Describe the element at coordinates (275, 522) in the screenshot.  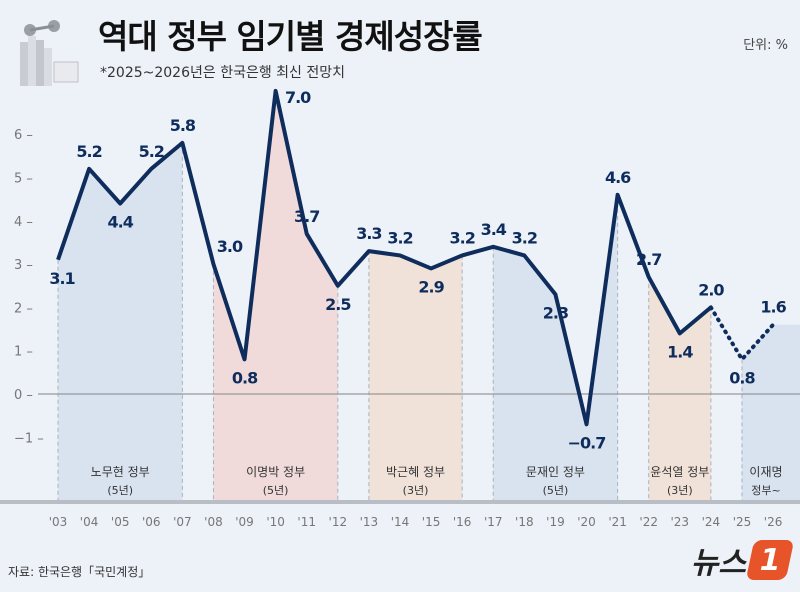
I see `x-tick-label: '10` at that location.